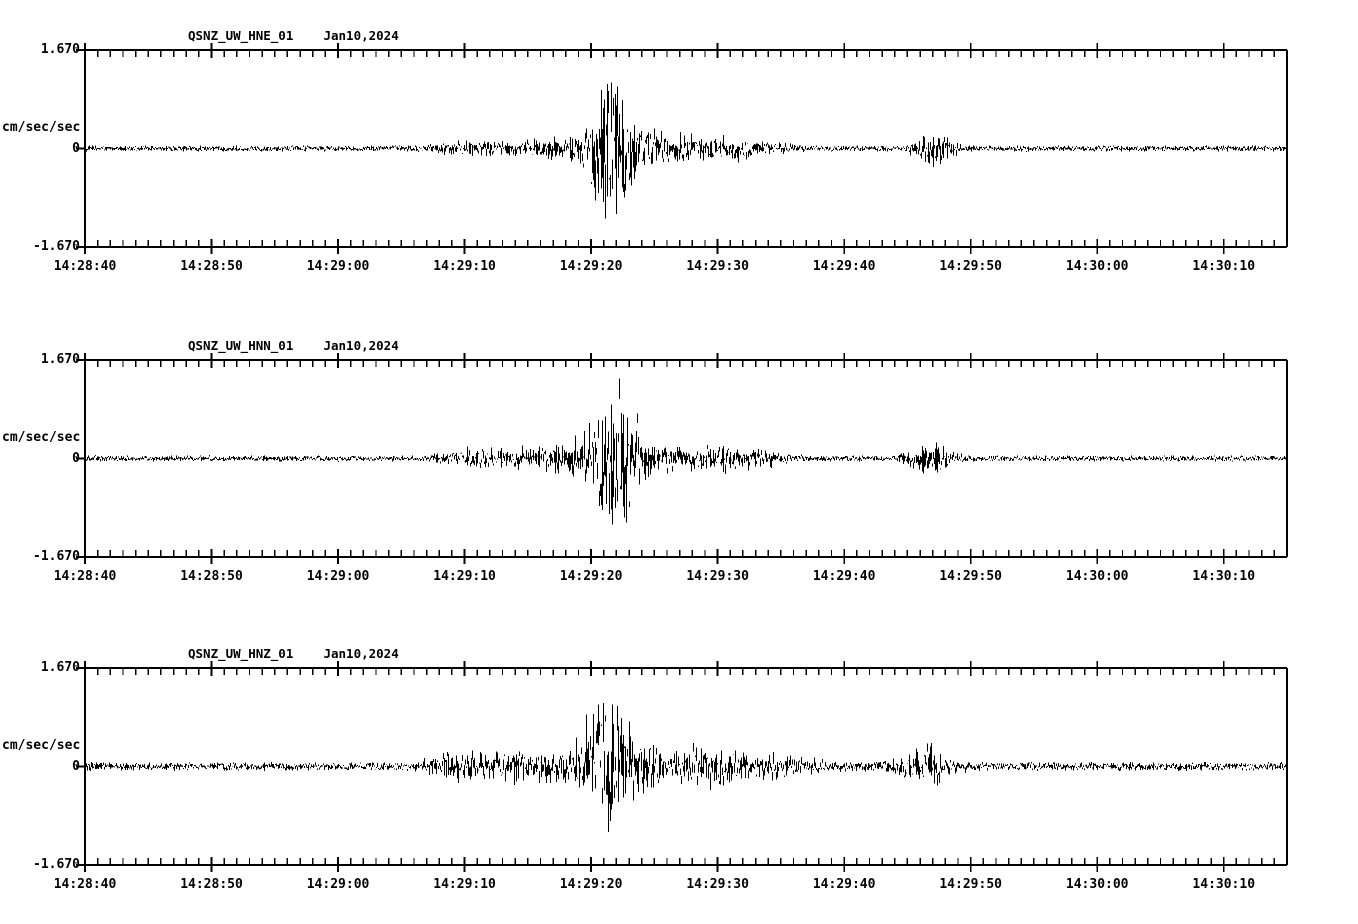  I want to click on x-axis-tick-label-hnz-4: 14:29:20, so click(591, 884).